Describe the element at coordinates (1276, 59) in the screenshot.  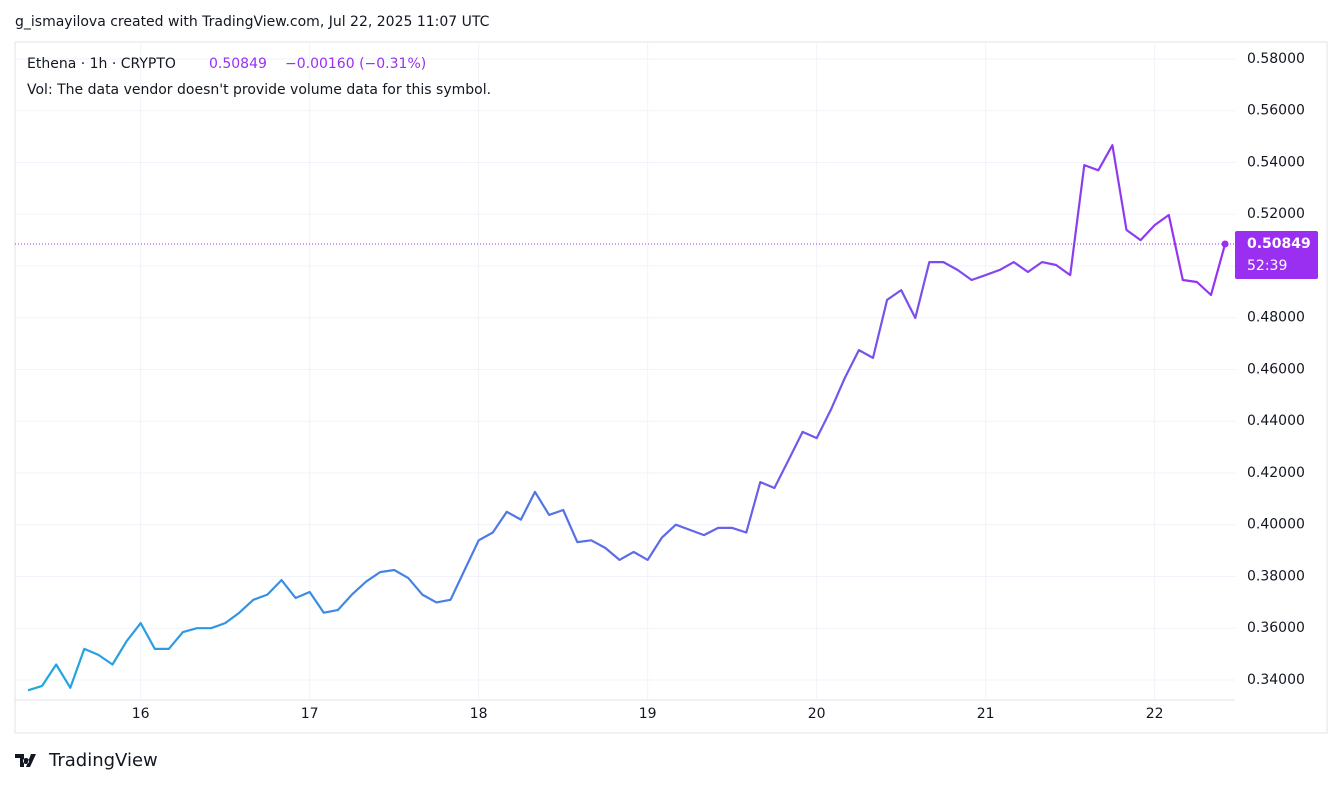
I see `y-tick-label: 0.58000` at that location.